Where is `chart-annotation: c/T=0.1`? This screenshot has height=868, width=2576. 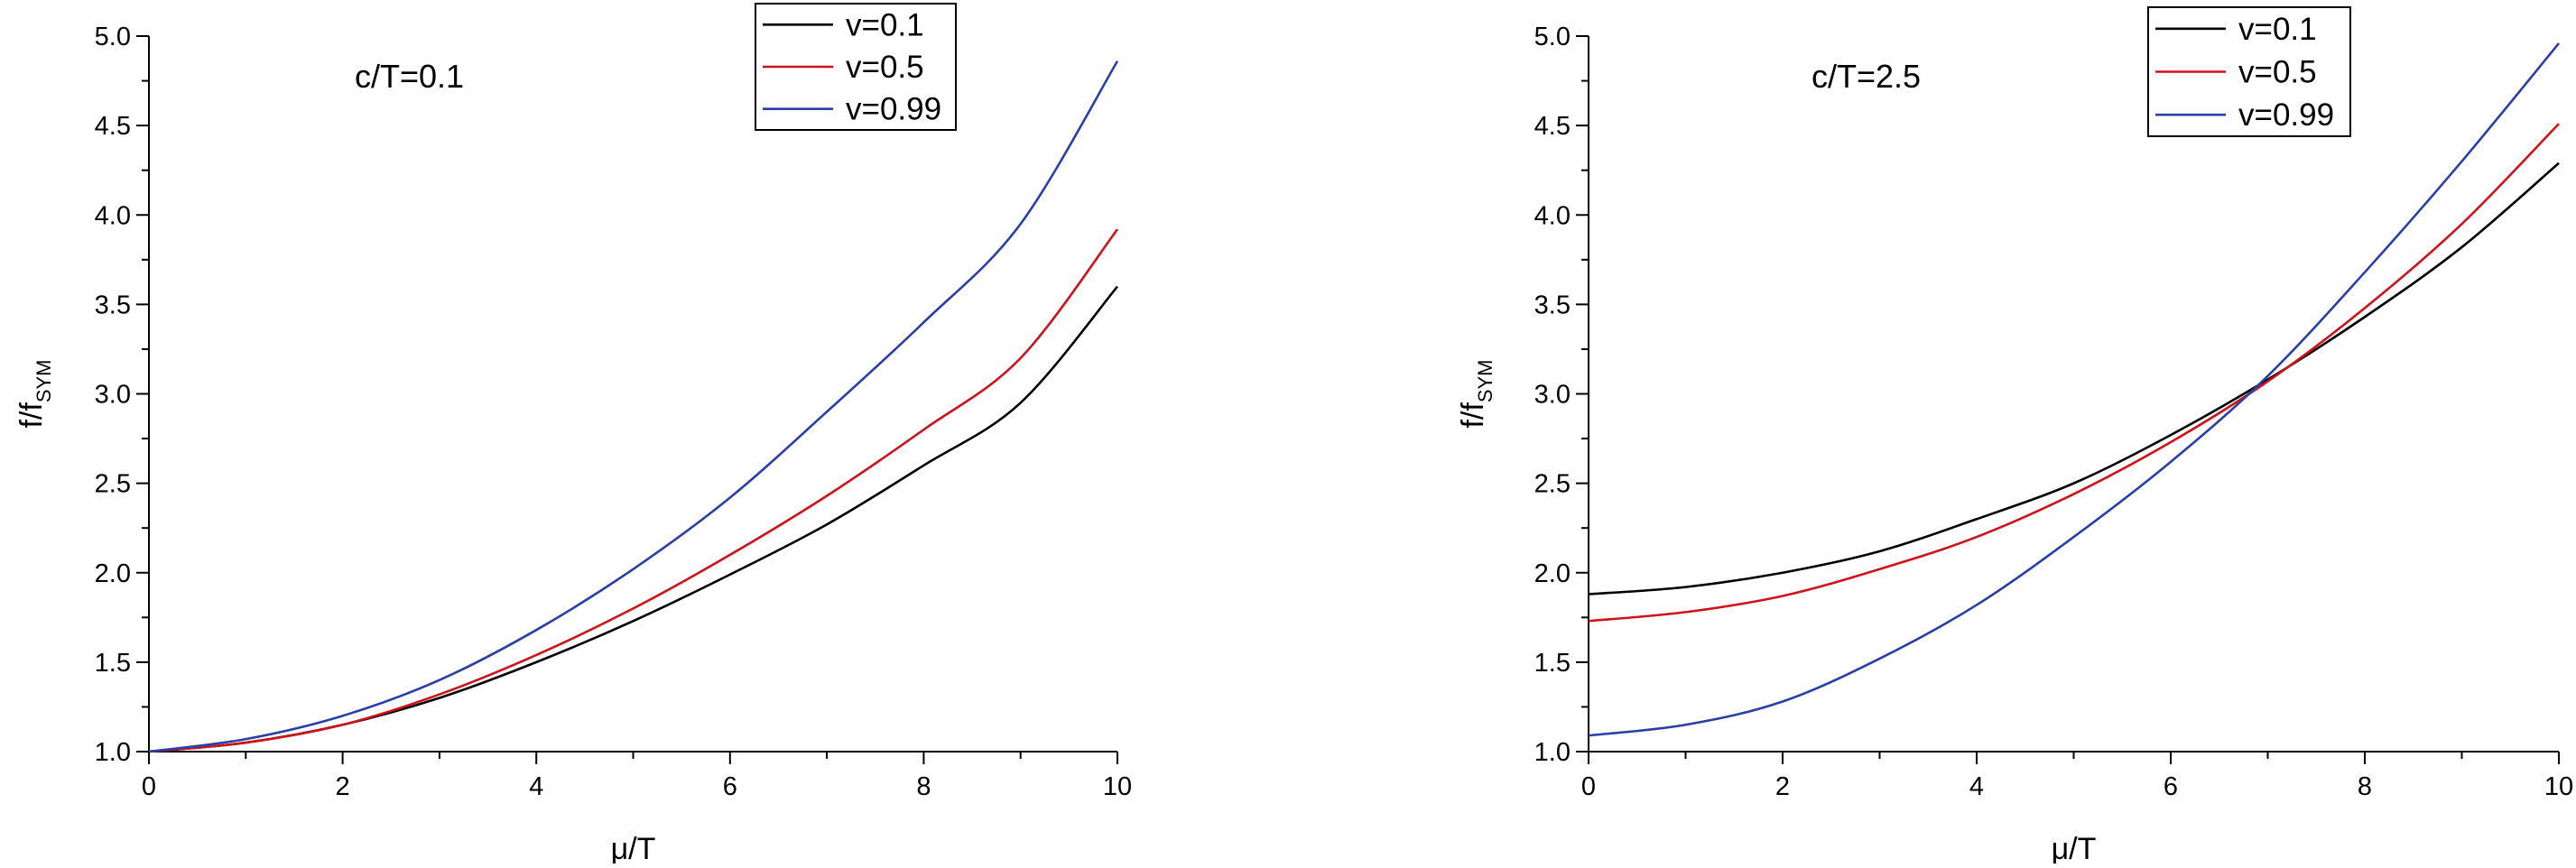 chart-annotation: c/T=0.1 is located at coordinates (409, 76).